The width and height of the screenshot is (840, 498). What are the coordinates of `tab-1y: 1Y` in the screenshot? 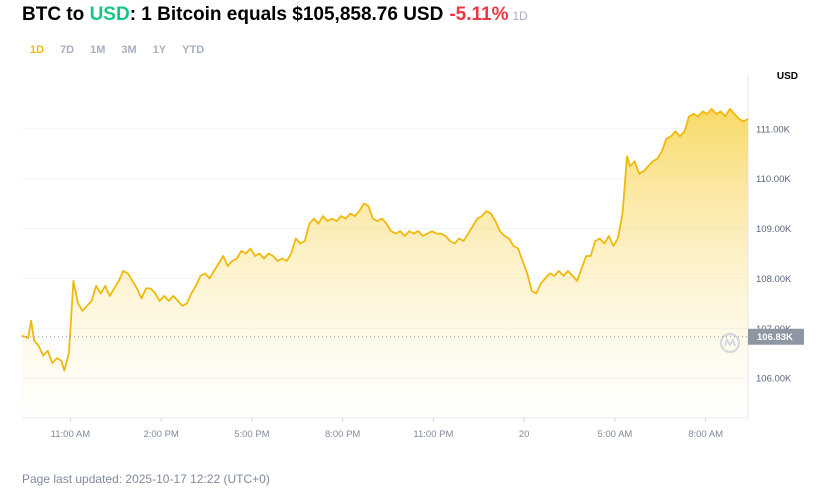 It's located at (159, 50).